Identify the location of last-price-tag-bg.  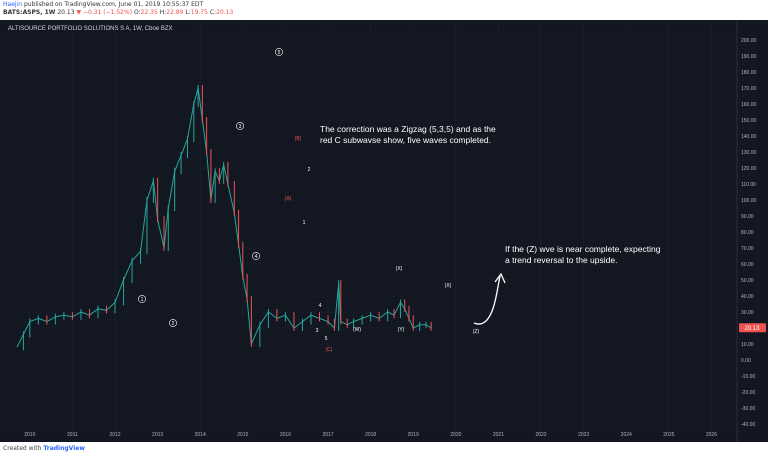
(752, 328).